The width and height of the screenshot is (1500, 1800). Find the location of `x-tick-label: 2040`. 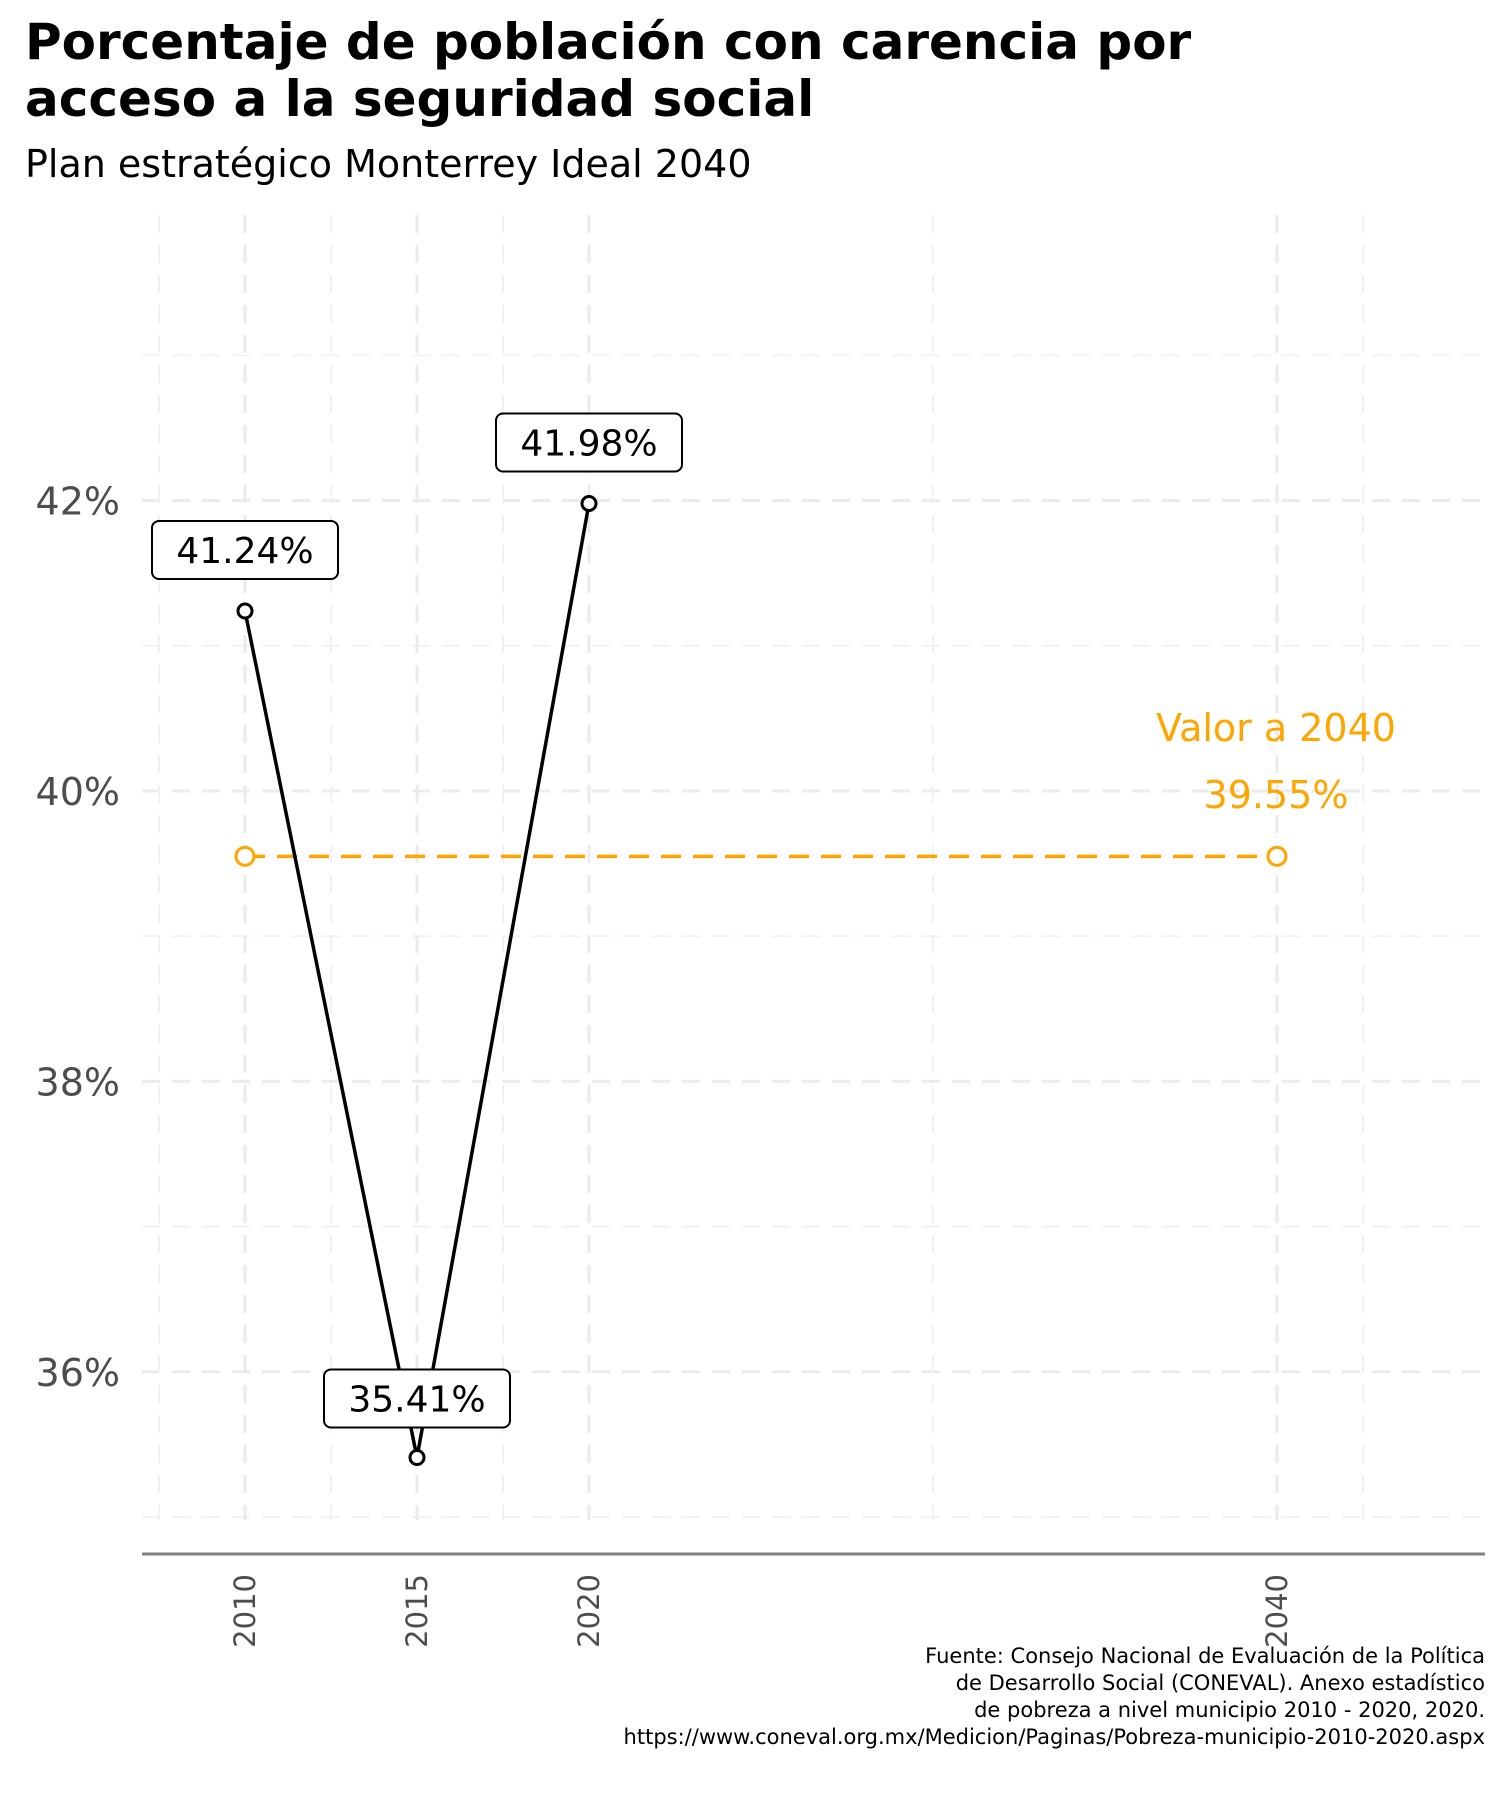

x-tick-label: 2040 is located at coordinates (1277, 1611).